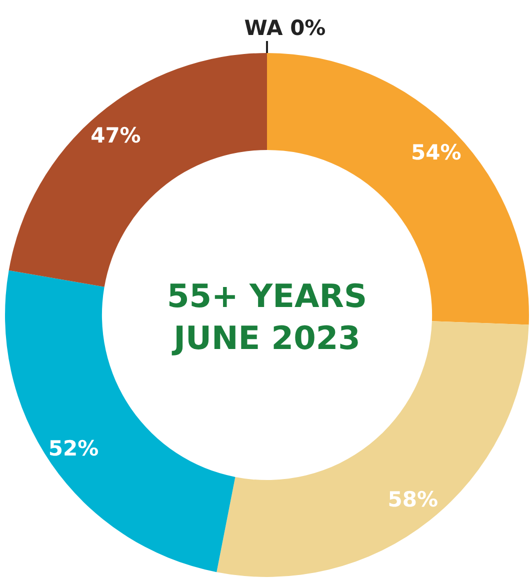 The image size is (531, 579). I want to click on data-label: 52%, so click(73, 448).